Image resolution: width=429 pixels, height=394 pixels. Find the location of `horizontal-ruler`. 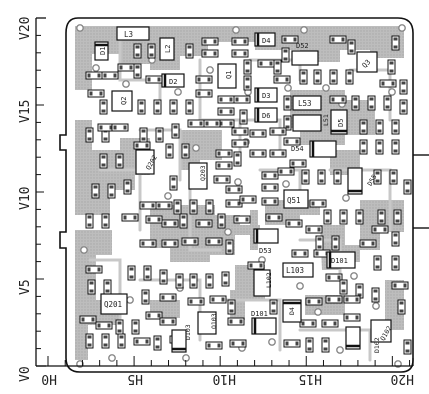

horizontal-ruler is located at coordinates (225, 362).